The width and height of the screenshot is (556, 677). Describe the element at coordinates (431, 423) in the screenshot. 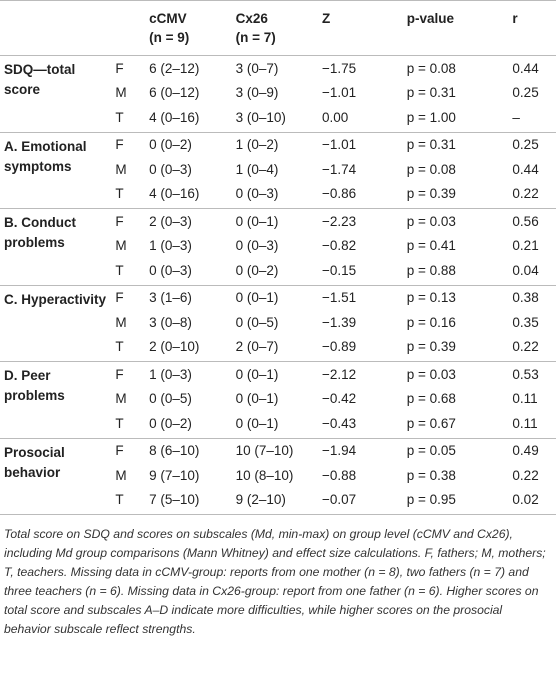

I see `cell: p = 0.67` at that location.